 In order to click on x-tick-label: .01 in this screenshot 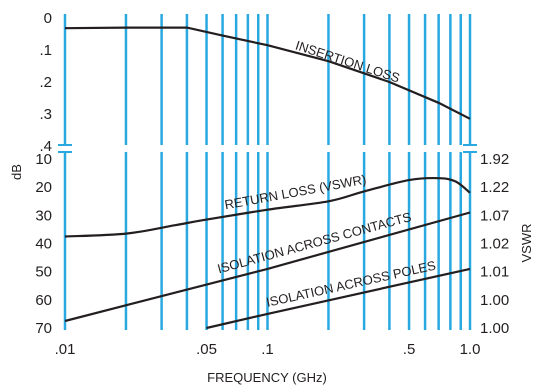, I will do `click(65, 349)`.